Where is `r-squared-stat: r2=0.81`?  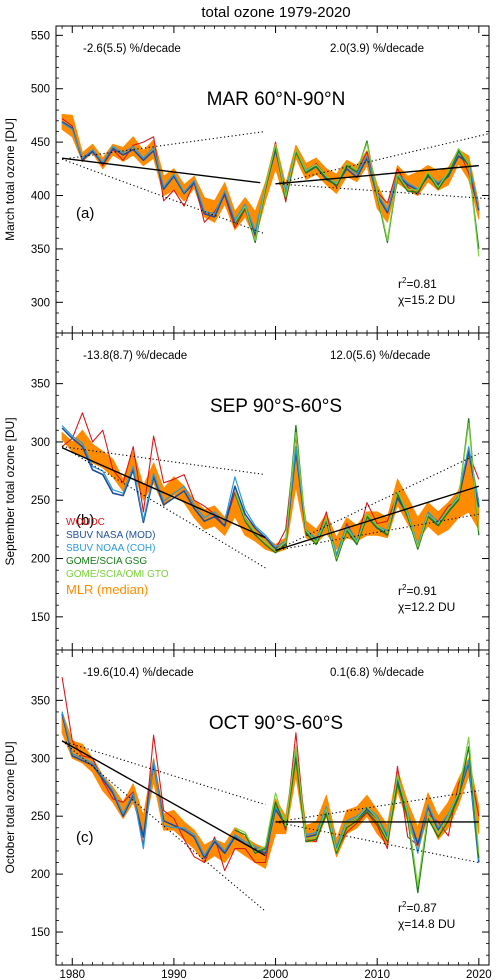
r-squared-stat: r2=0.81 is located at coordinates (417, 283).